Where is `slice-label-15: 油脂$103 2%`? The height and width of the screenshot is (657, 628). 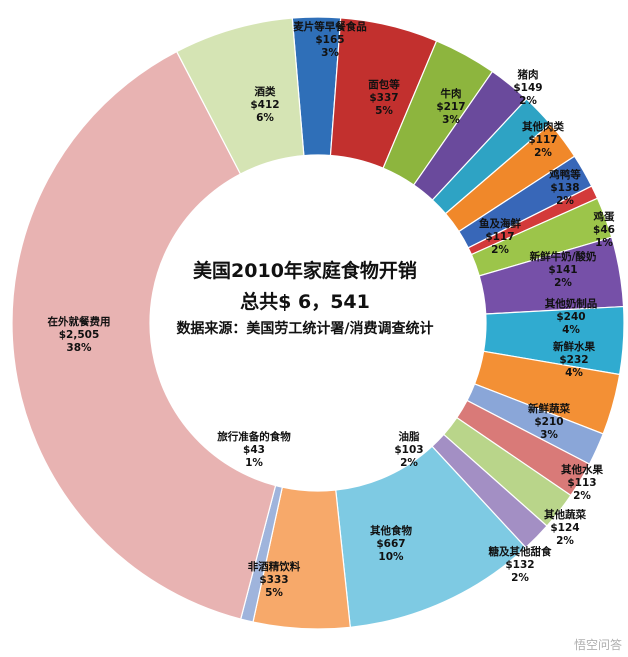
slice-label-15: 油脂$103 2% is located at coordinates (408, 449).